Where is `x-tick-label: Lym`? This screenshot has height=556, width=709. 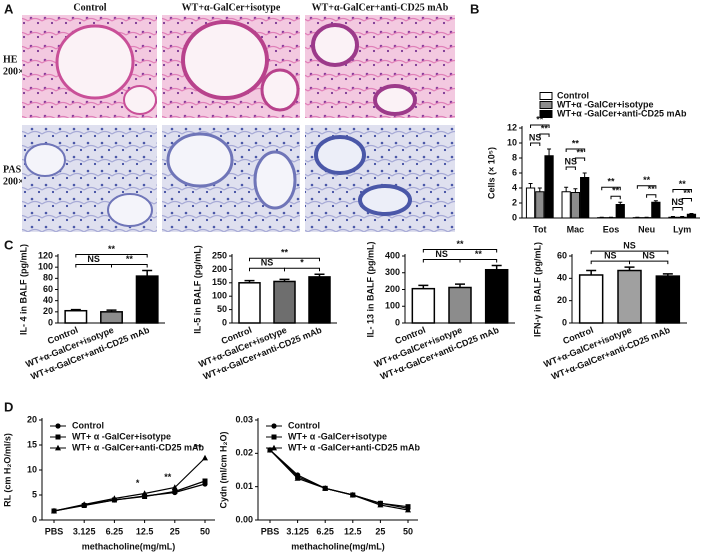
x-tick-label: Lym is located at coordinates (682, 229).